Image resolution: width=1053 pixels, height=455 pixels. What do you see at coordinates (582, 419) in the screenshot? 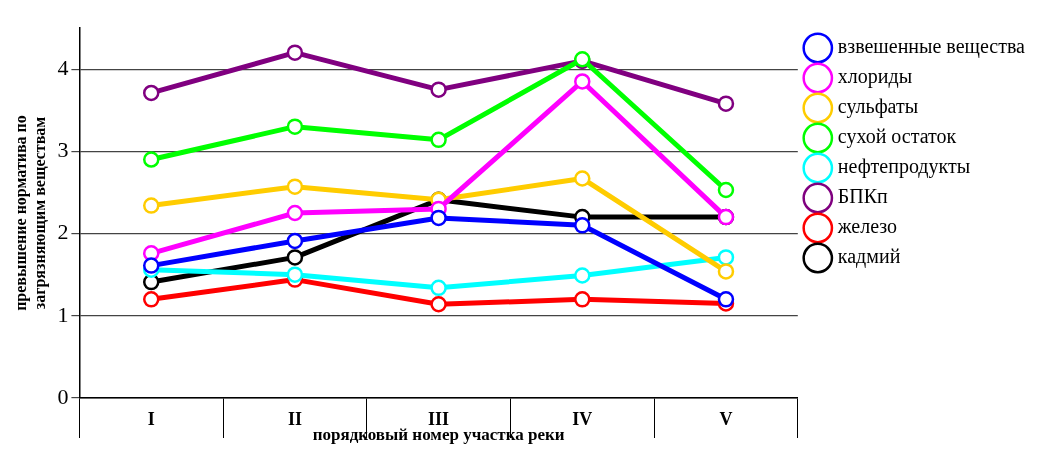
I see `x-tick-label: IV` at bounding box center [582, 419].